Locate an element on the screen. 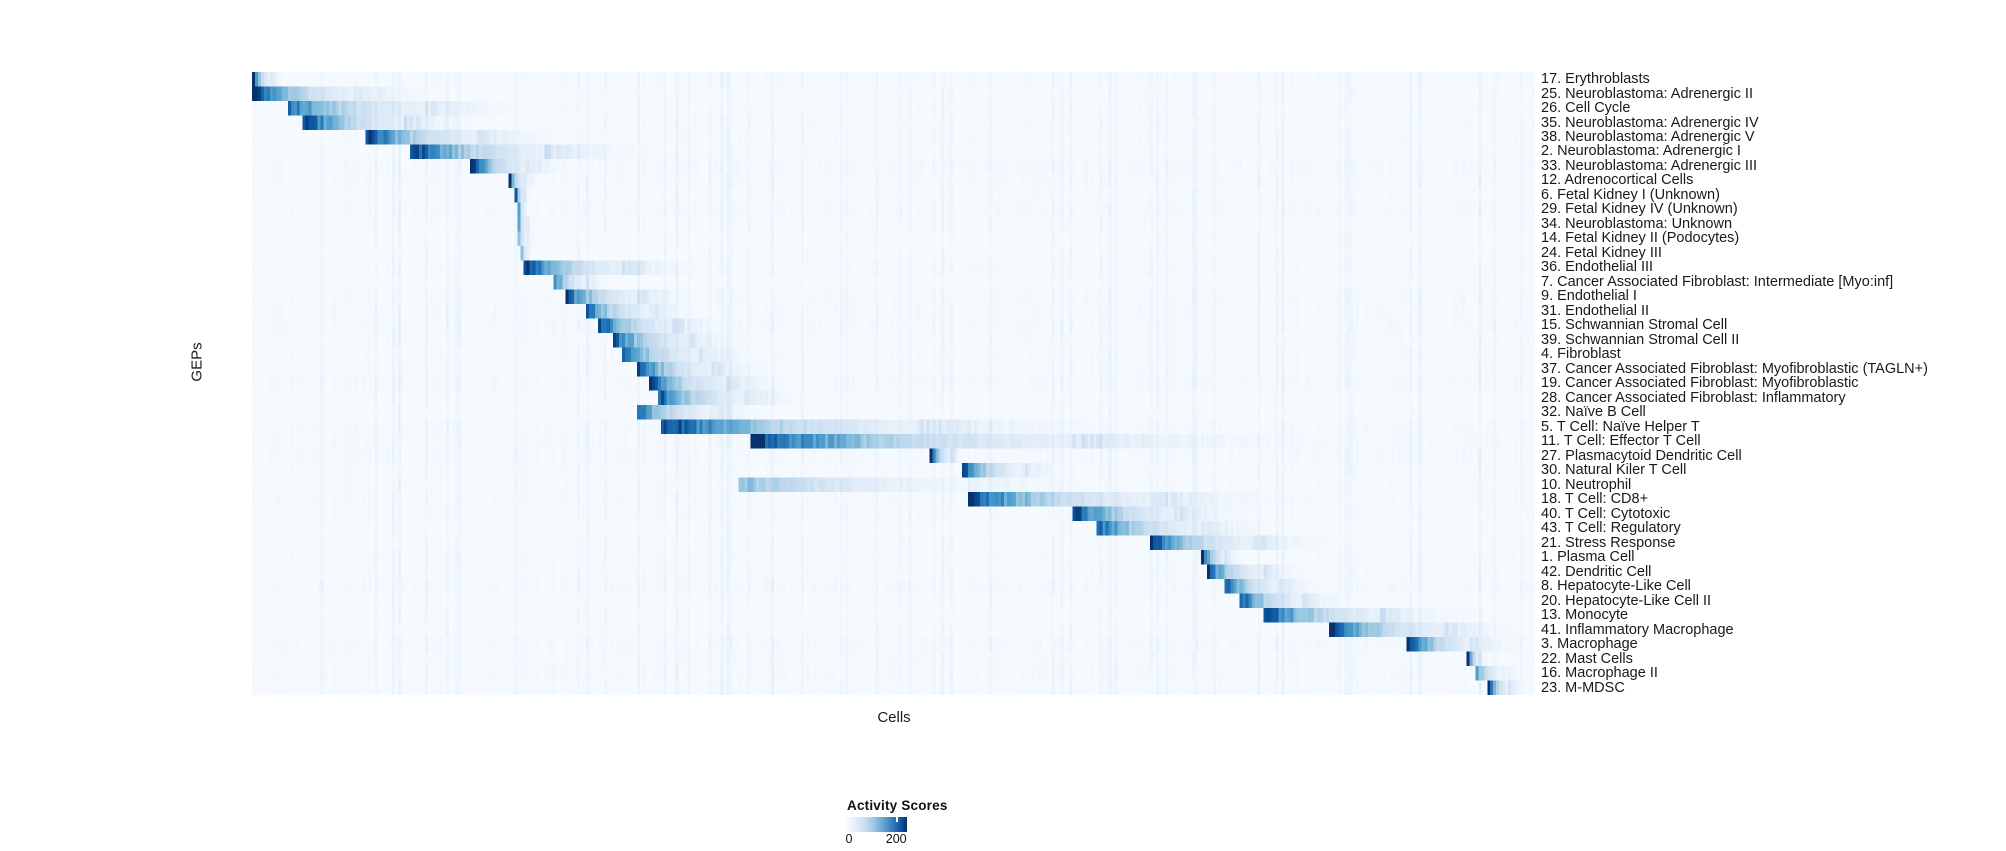  gep-row-label: 10. Neutrophil is located at coordinates (1586, 484).